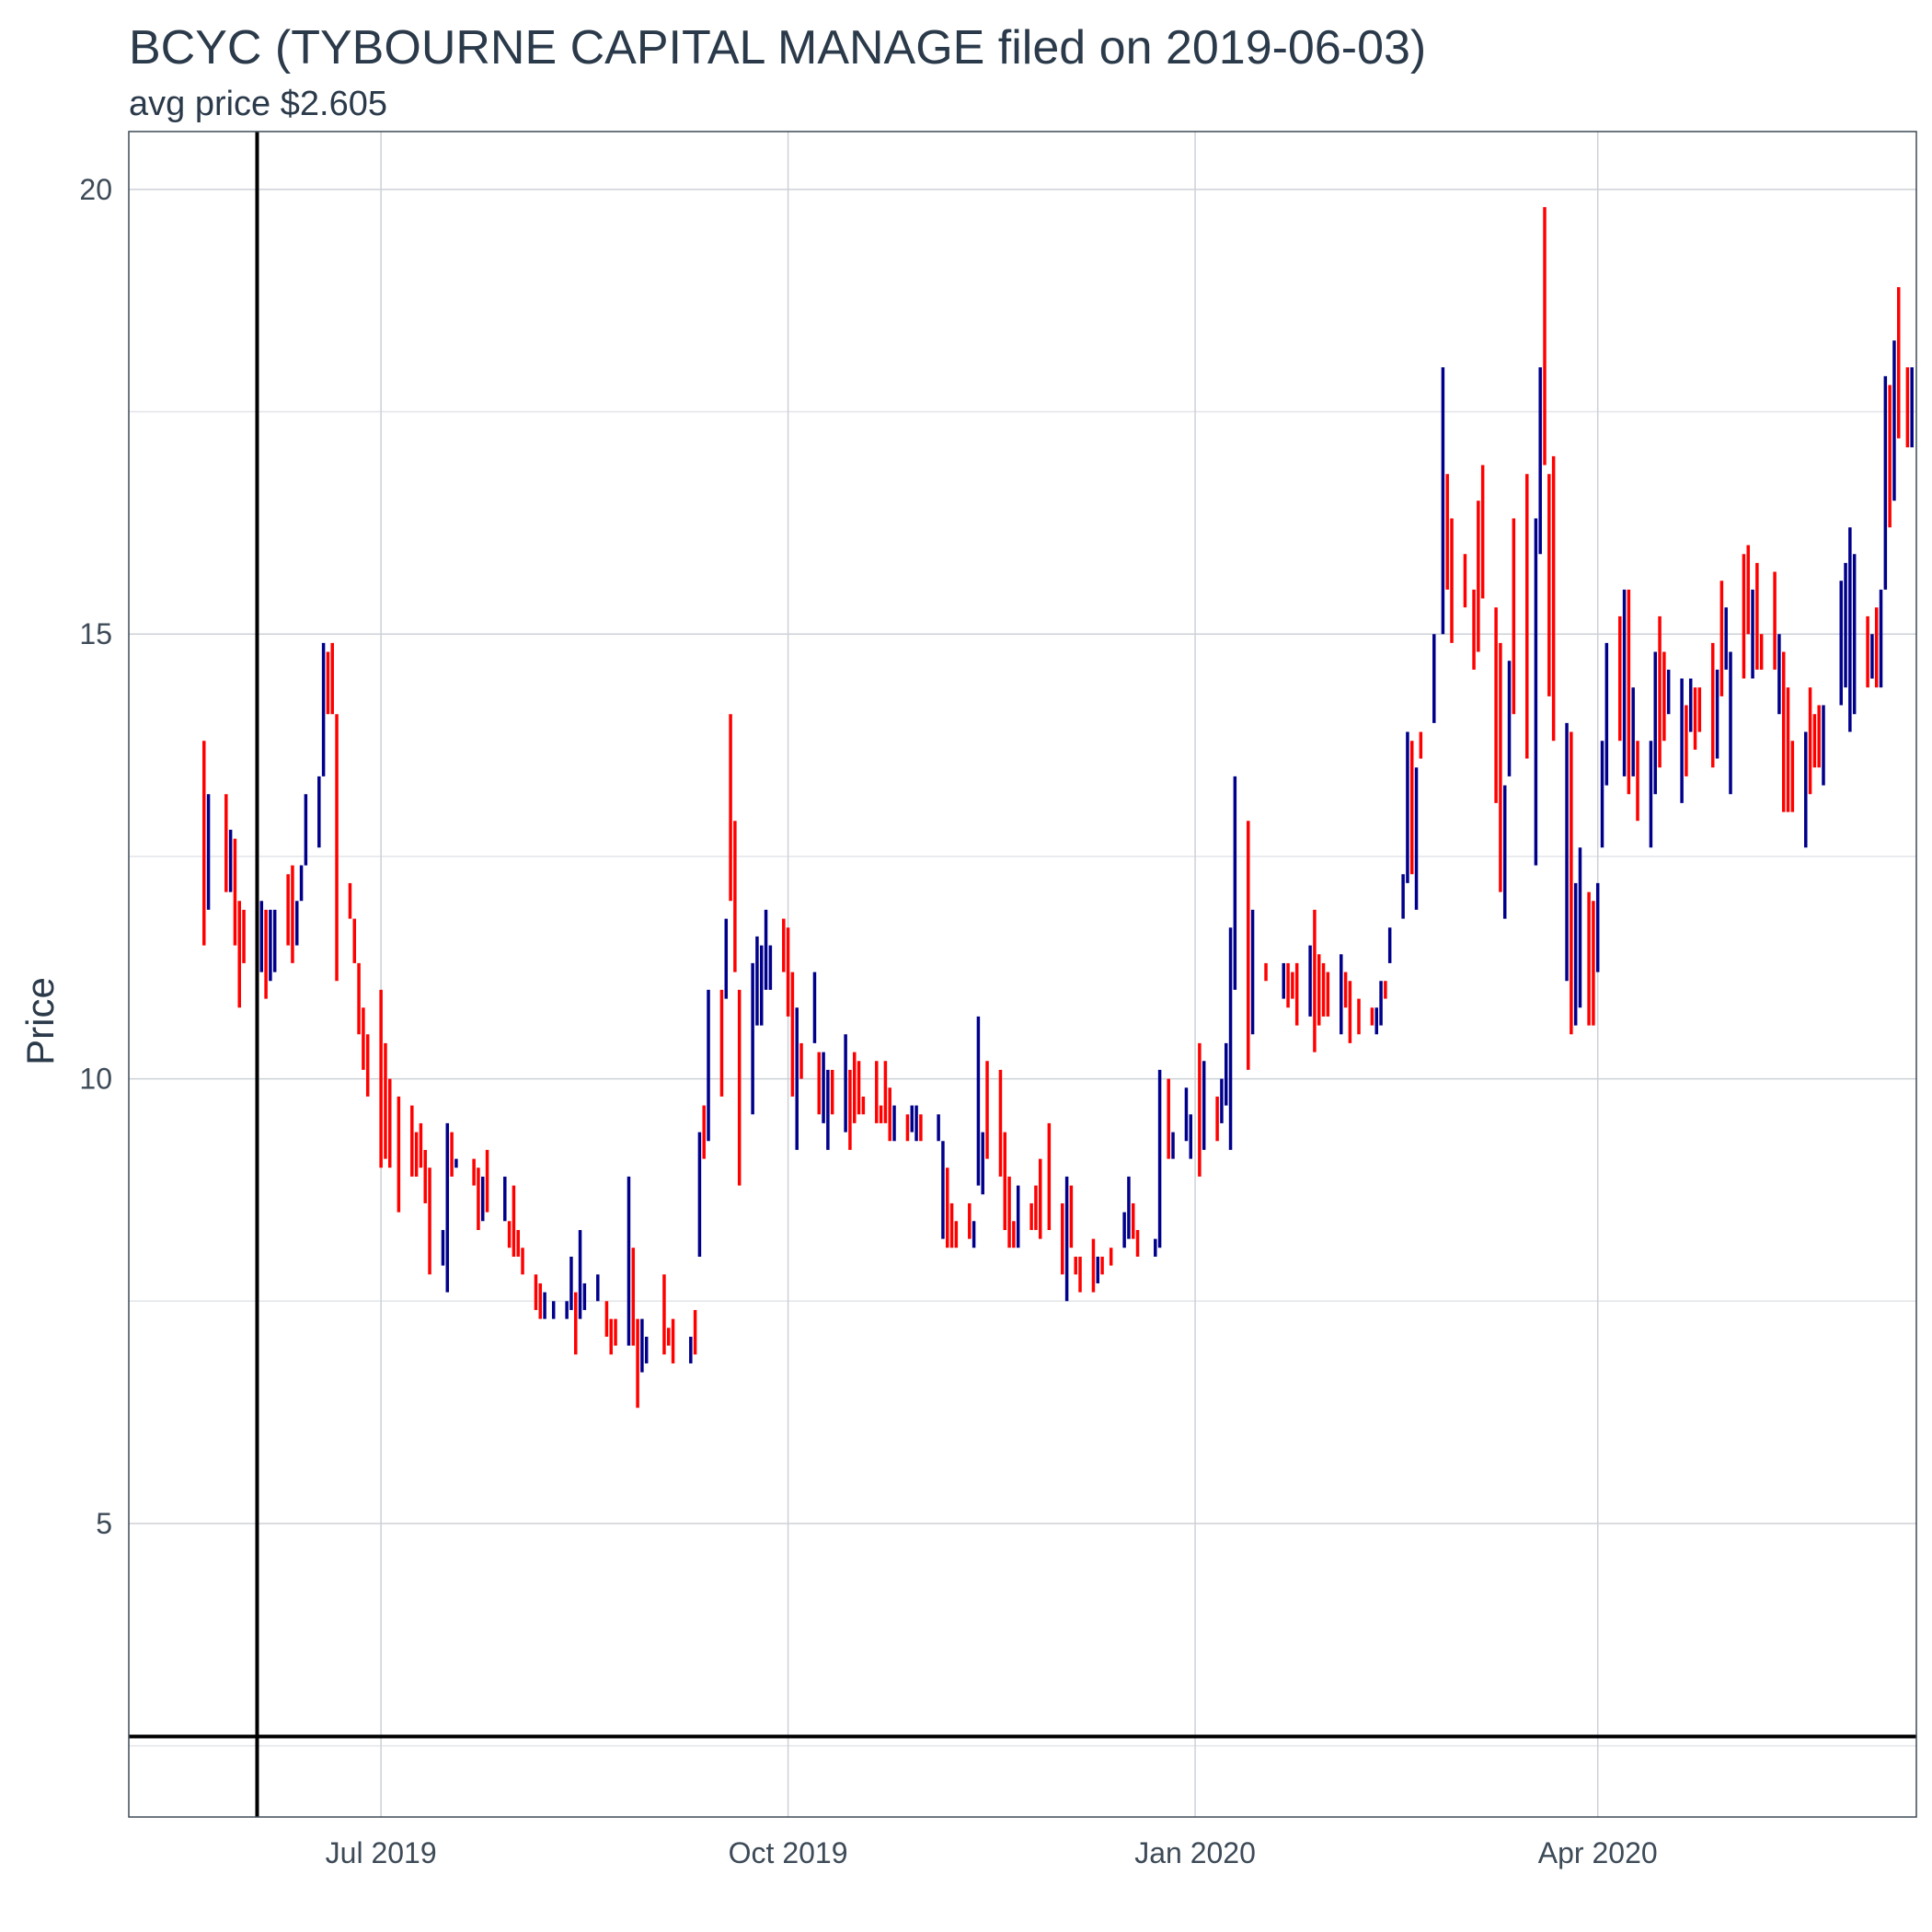 Image resolution: width=1932 pixels, height=1932 pixels. I want to click on x-axis-ticks: Jul 2019 Oct 2019 Jan 2020 Apr 2020, so click(992, 1852).